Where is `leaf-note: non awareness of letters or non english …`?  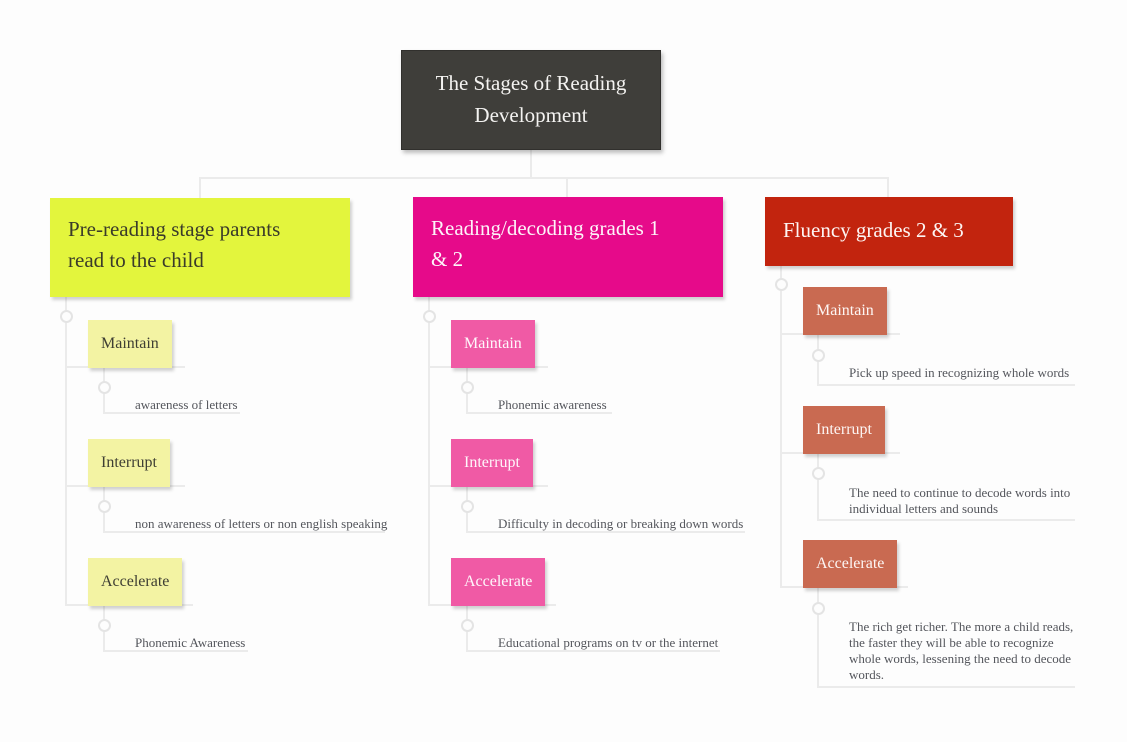
leaf-note: non awareness of letters or non english … is located at coordinates (261, 523).